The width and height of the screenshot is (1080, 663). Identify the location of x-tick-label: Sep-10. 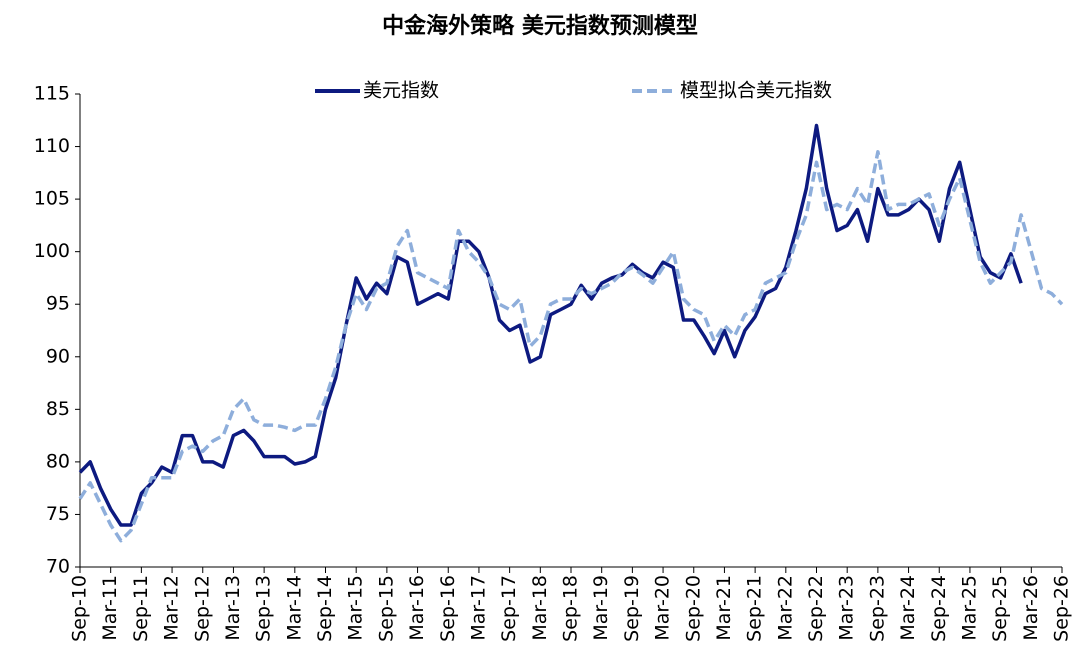
(80, 608).